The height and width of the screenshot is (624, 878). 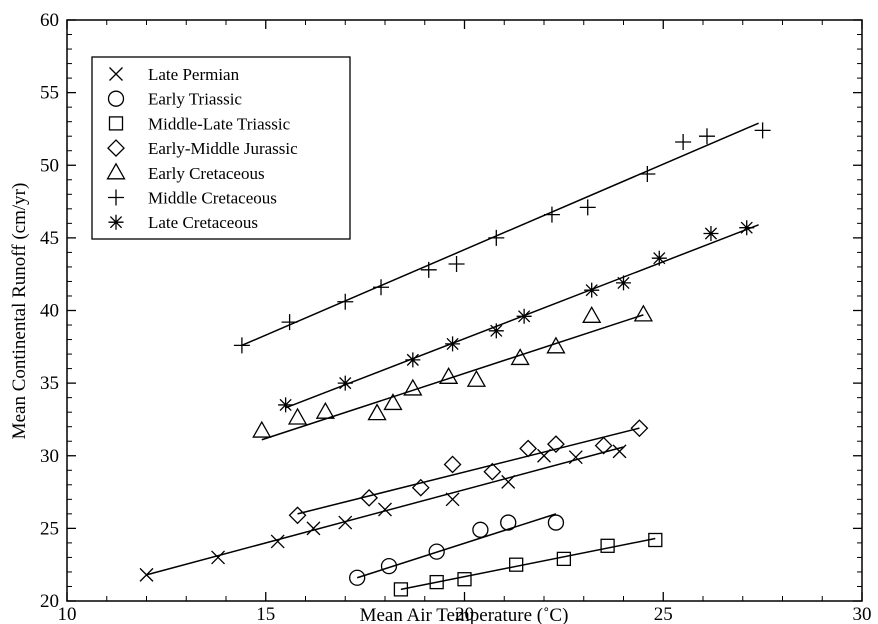 I want to click on x-tick-label: 25, so click(x=663, y=614).